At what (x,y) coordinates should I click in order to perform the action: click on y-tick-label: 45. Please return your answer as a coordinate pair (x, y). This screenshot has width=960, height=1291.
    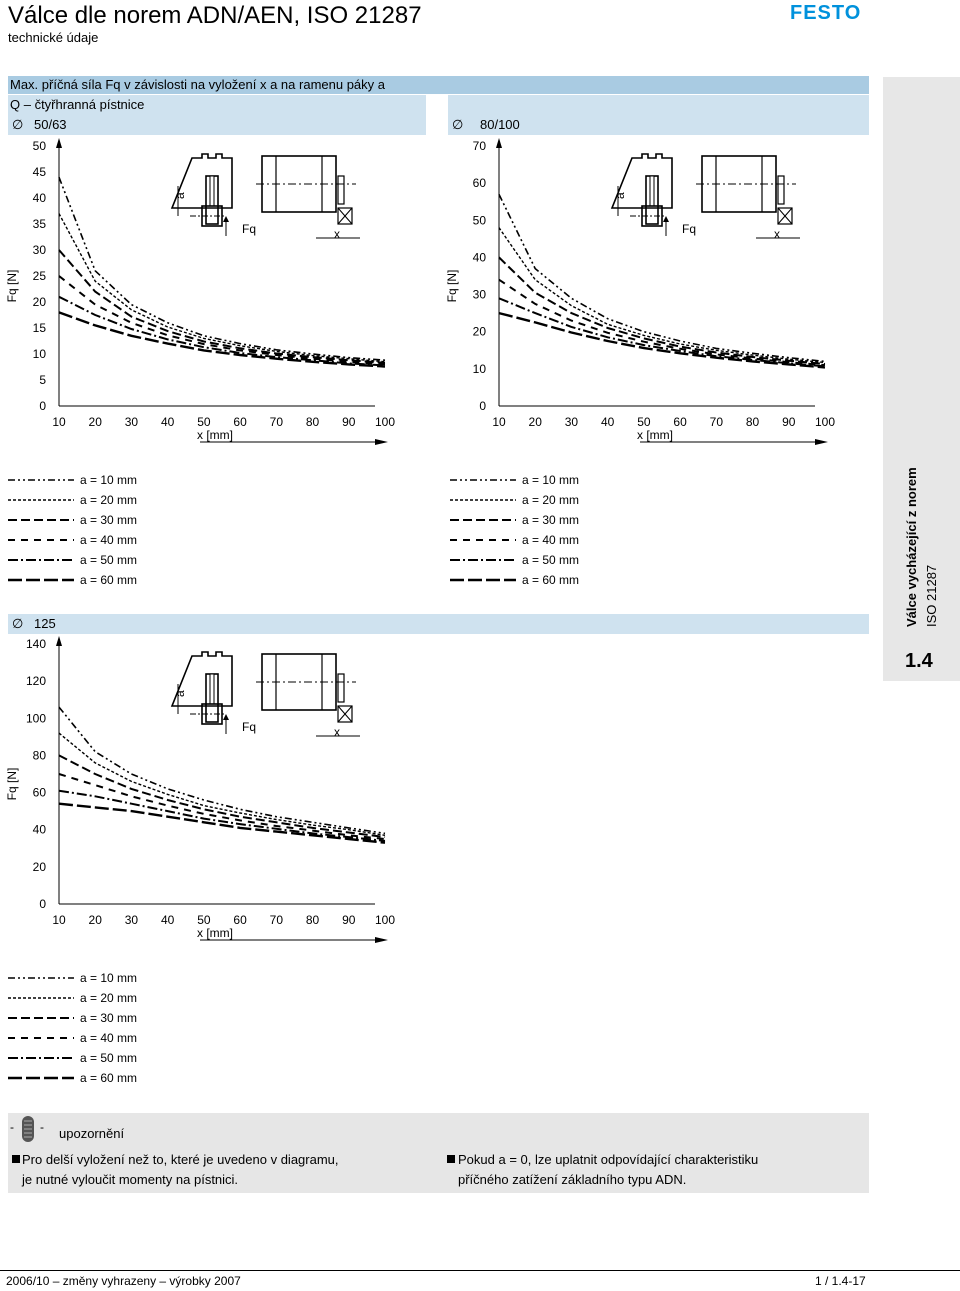
    Looking at the image, I should click on (40, 172).